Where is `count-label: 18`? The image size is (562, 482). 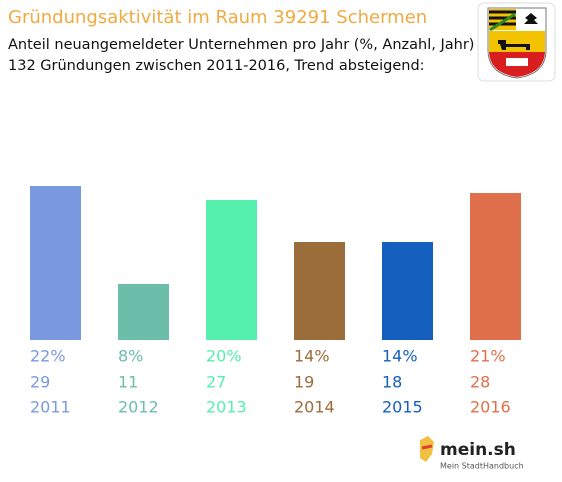 count-label: 18 is located at coordinates (392, 382).